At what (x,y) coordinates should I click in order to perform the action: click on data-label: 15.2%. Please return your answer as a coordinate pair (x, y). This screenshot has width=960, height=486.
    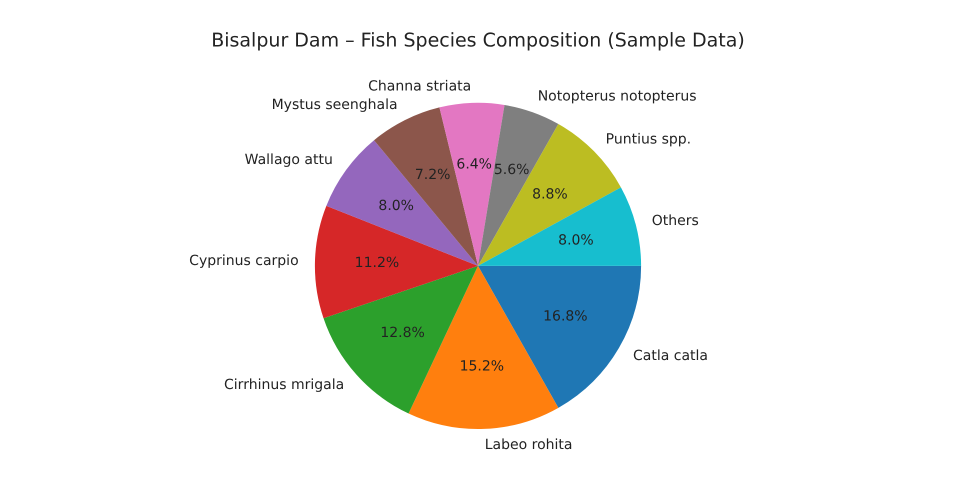
    Looking at the image, I should click on (482, 366).